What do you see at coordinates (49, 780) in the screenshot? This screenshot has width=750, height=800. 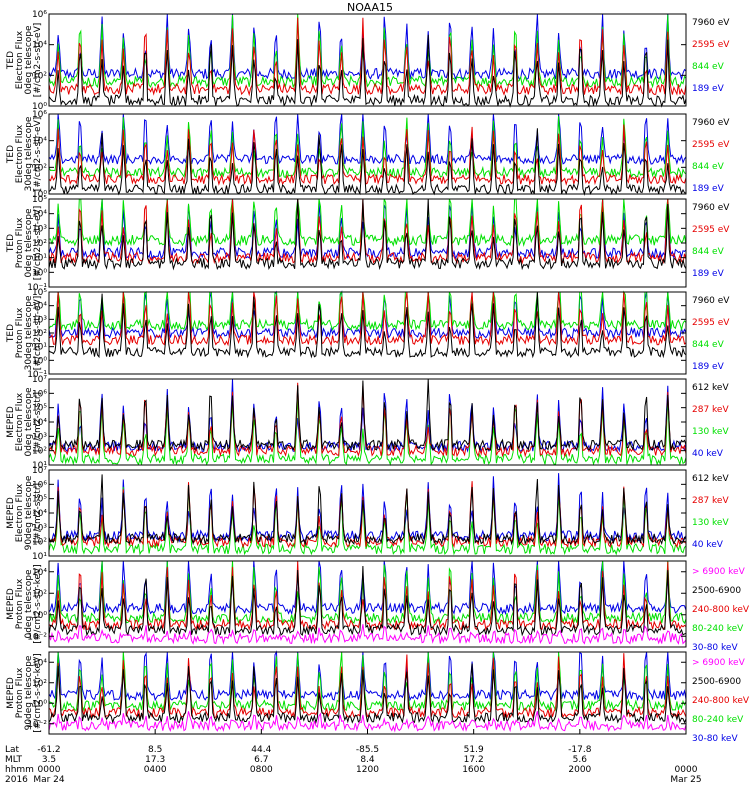 I see `x-tick-label: Mar 24` at bounding box center [49, 780].